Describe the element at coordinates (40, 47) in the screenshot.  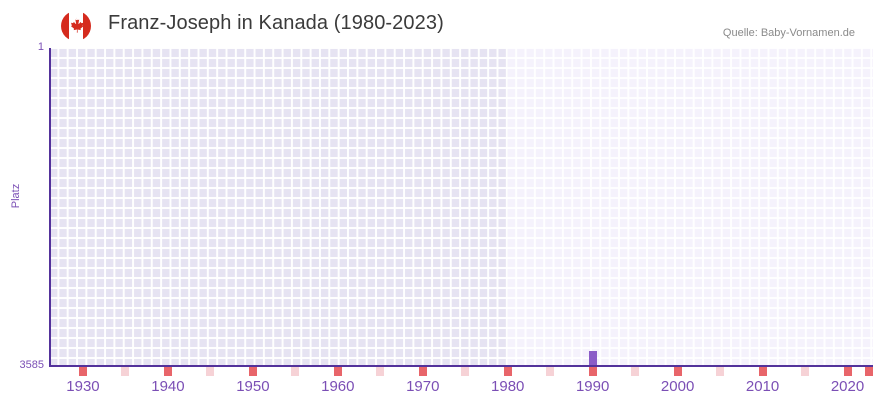
I see `y-axis-label-top: 1` at that location.